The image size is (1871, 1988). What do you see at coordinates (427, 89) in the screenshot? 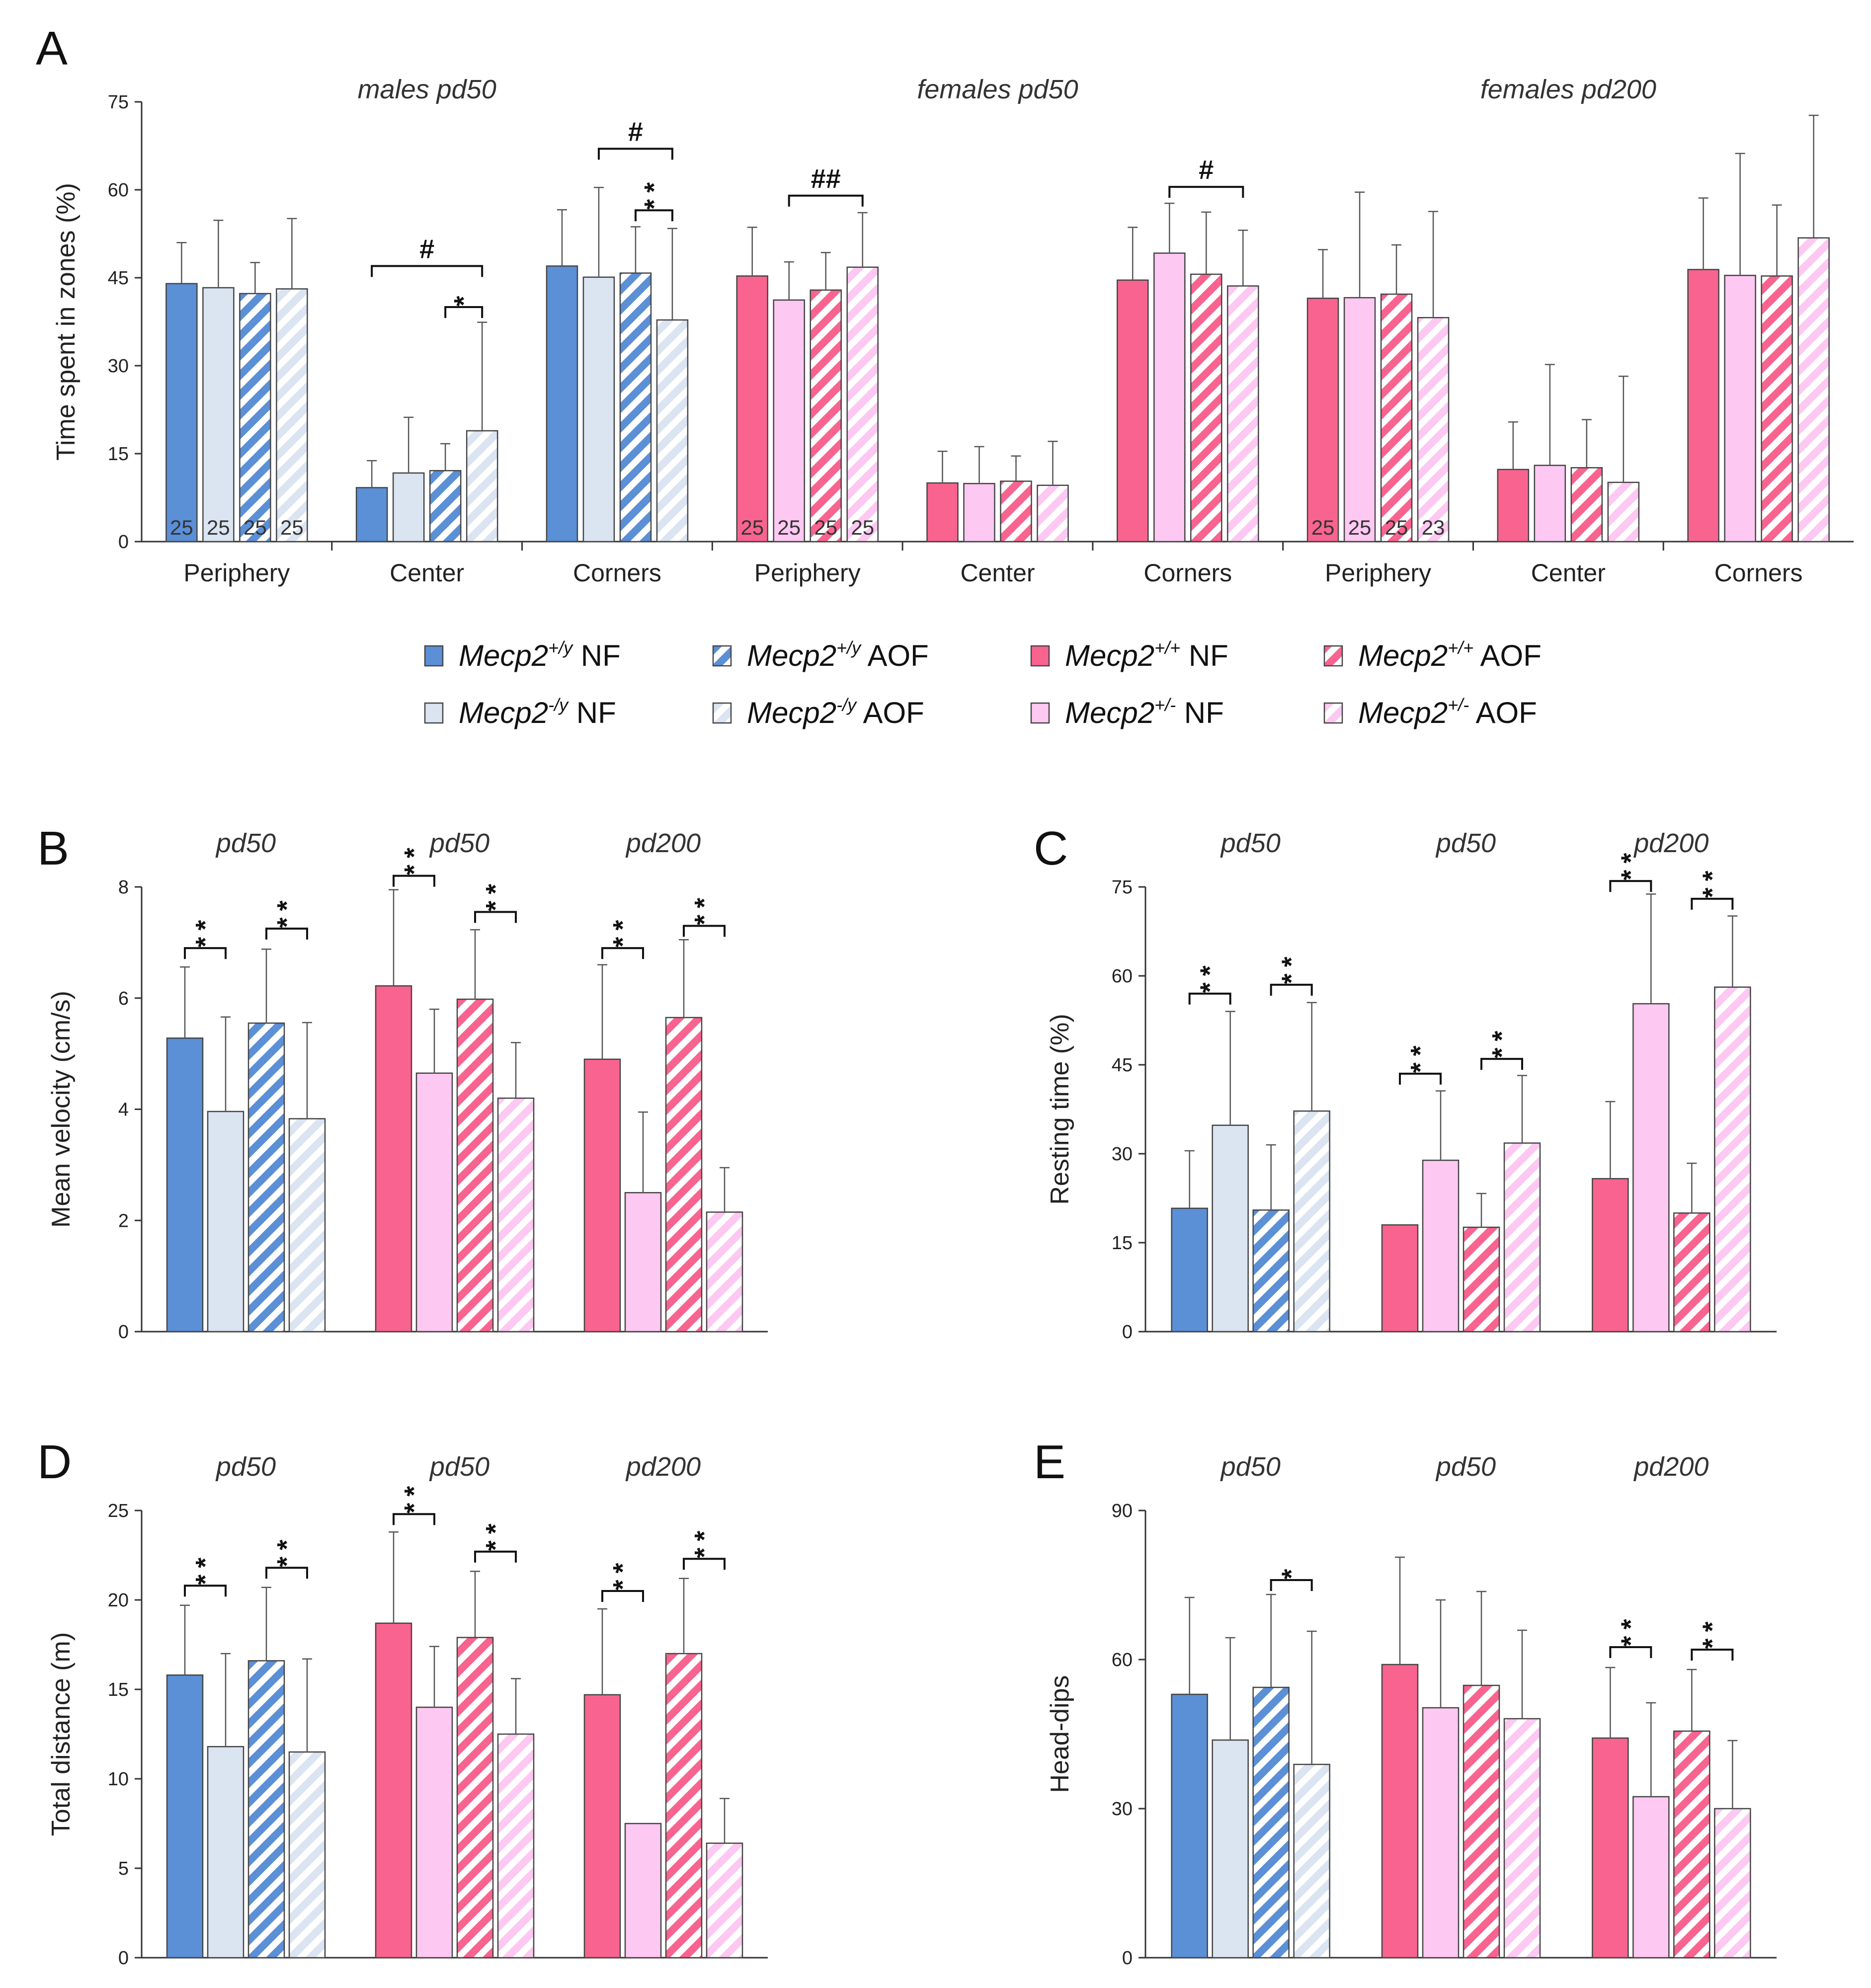
I see `group-title: males pd50` at bounding box center [427, 89].